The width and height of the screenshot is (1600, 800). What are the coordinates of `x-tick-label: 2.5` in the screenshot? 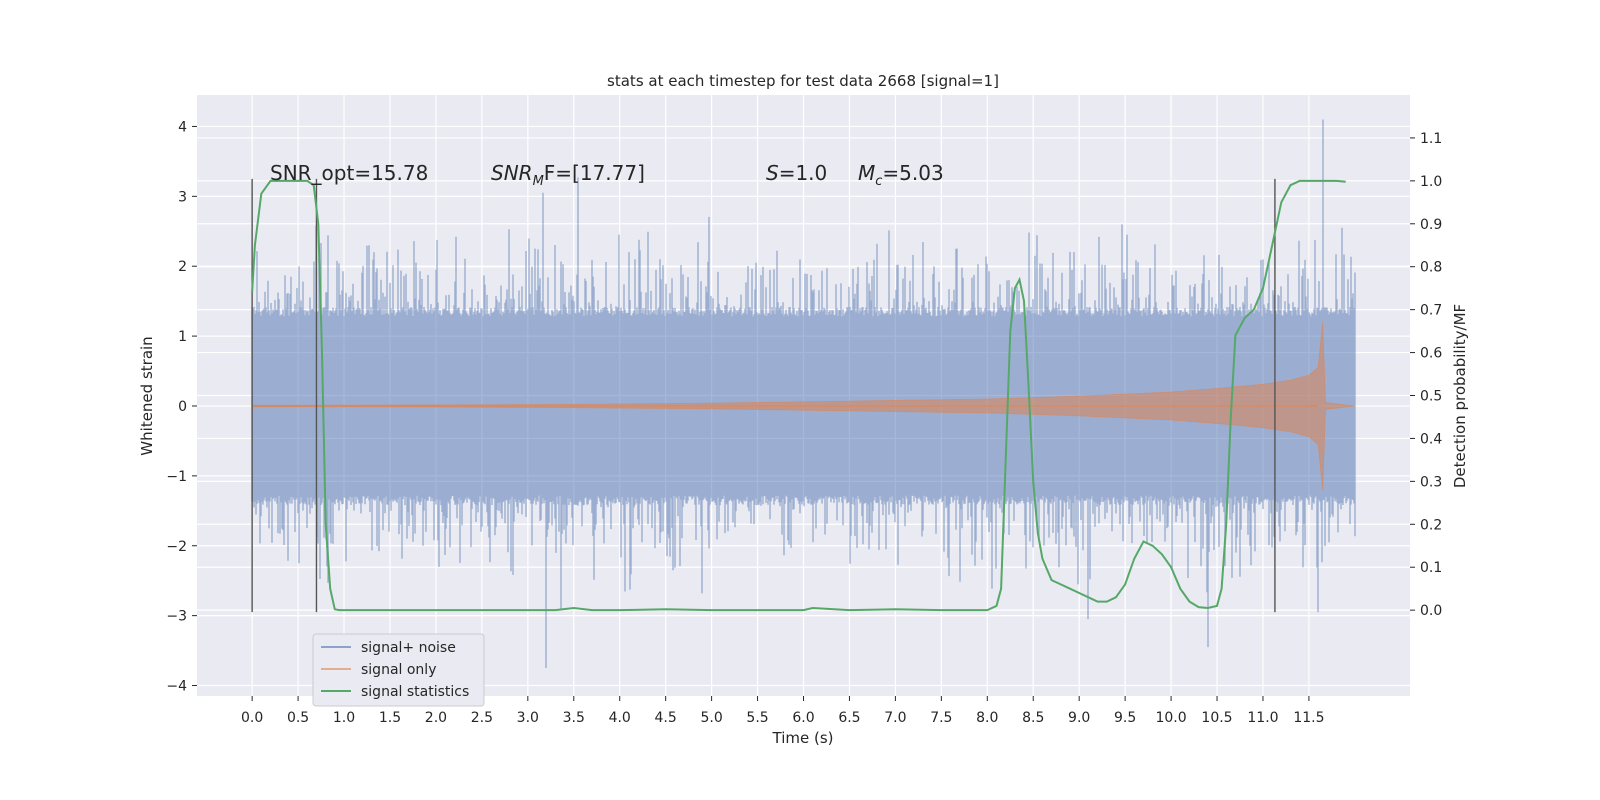 It's located at (482, 718).